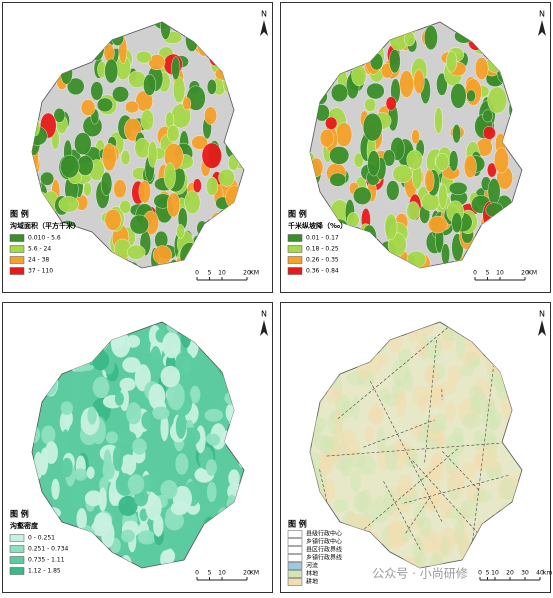 The width and height of the screenshot is (553, 598). What do you see at coordinates (322, 271) in the screenshot?
I see `legend-label: 0.36 - 0.84` at bounding box center [322, 271].